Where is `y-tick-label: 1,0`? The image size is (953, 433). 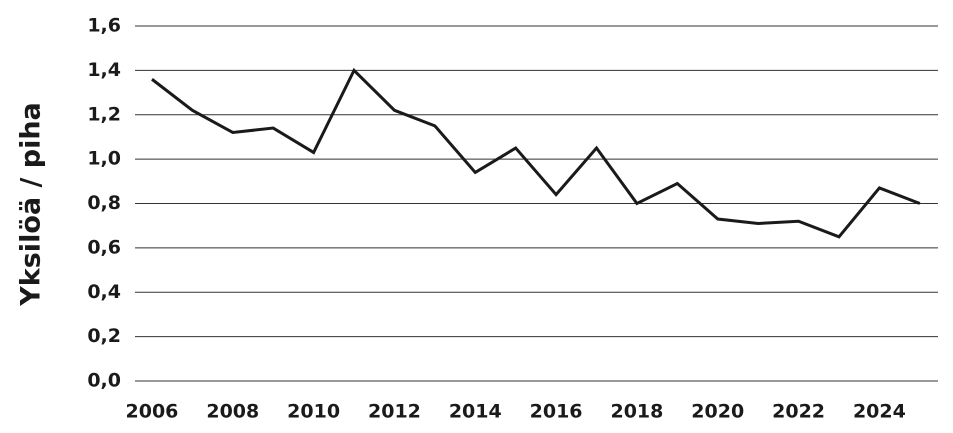 y-tick-label: 1,0 is located at coordinates (104, 159).